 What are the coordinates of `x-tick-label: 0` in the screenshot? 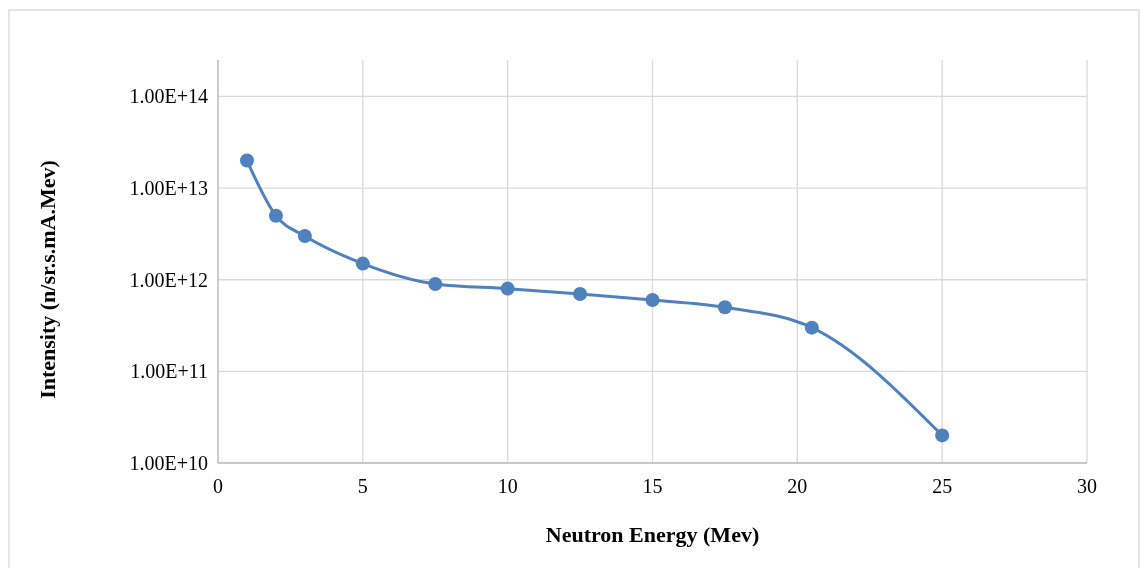 It's located at (218, 486).